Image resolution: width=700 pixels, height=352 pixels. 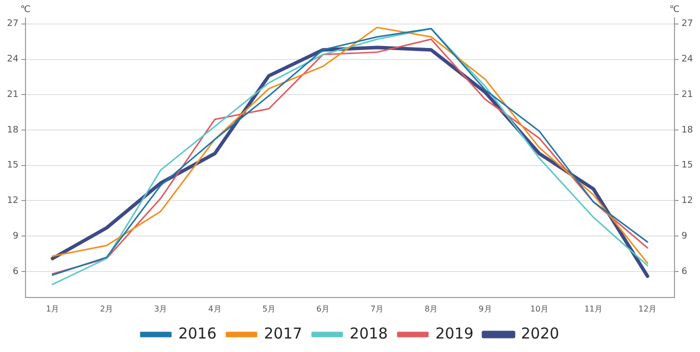 I want to click on y2-tick-label: 24, so click(x=688, y=59).